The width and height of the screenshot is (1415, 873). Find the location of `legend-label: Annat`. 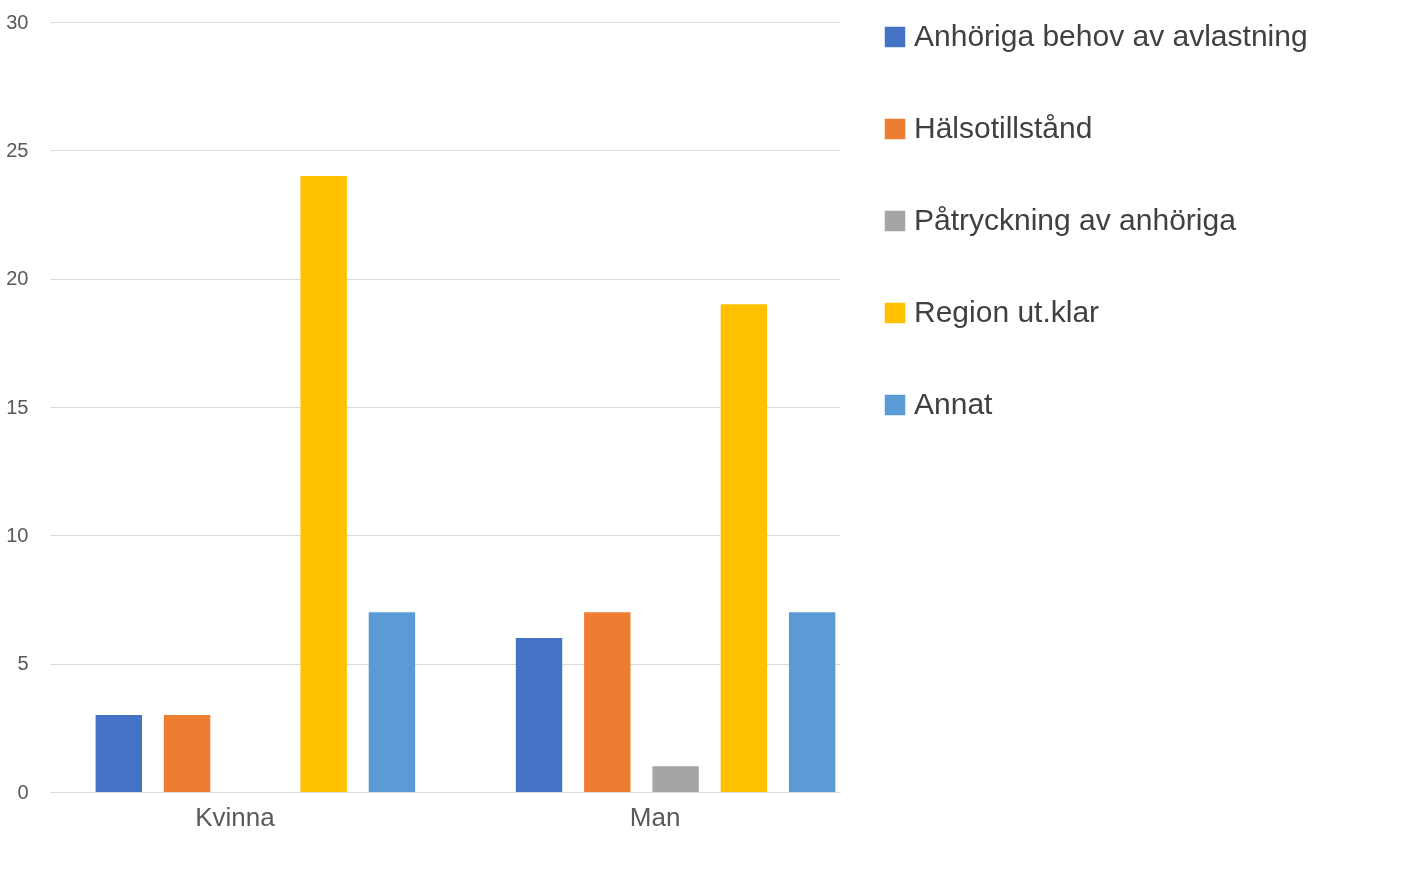

legend-label: Annat is located at coordinates (954, 403).